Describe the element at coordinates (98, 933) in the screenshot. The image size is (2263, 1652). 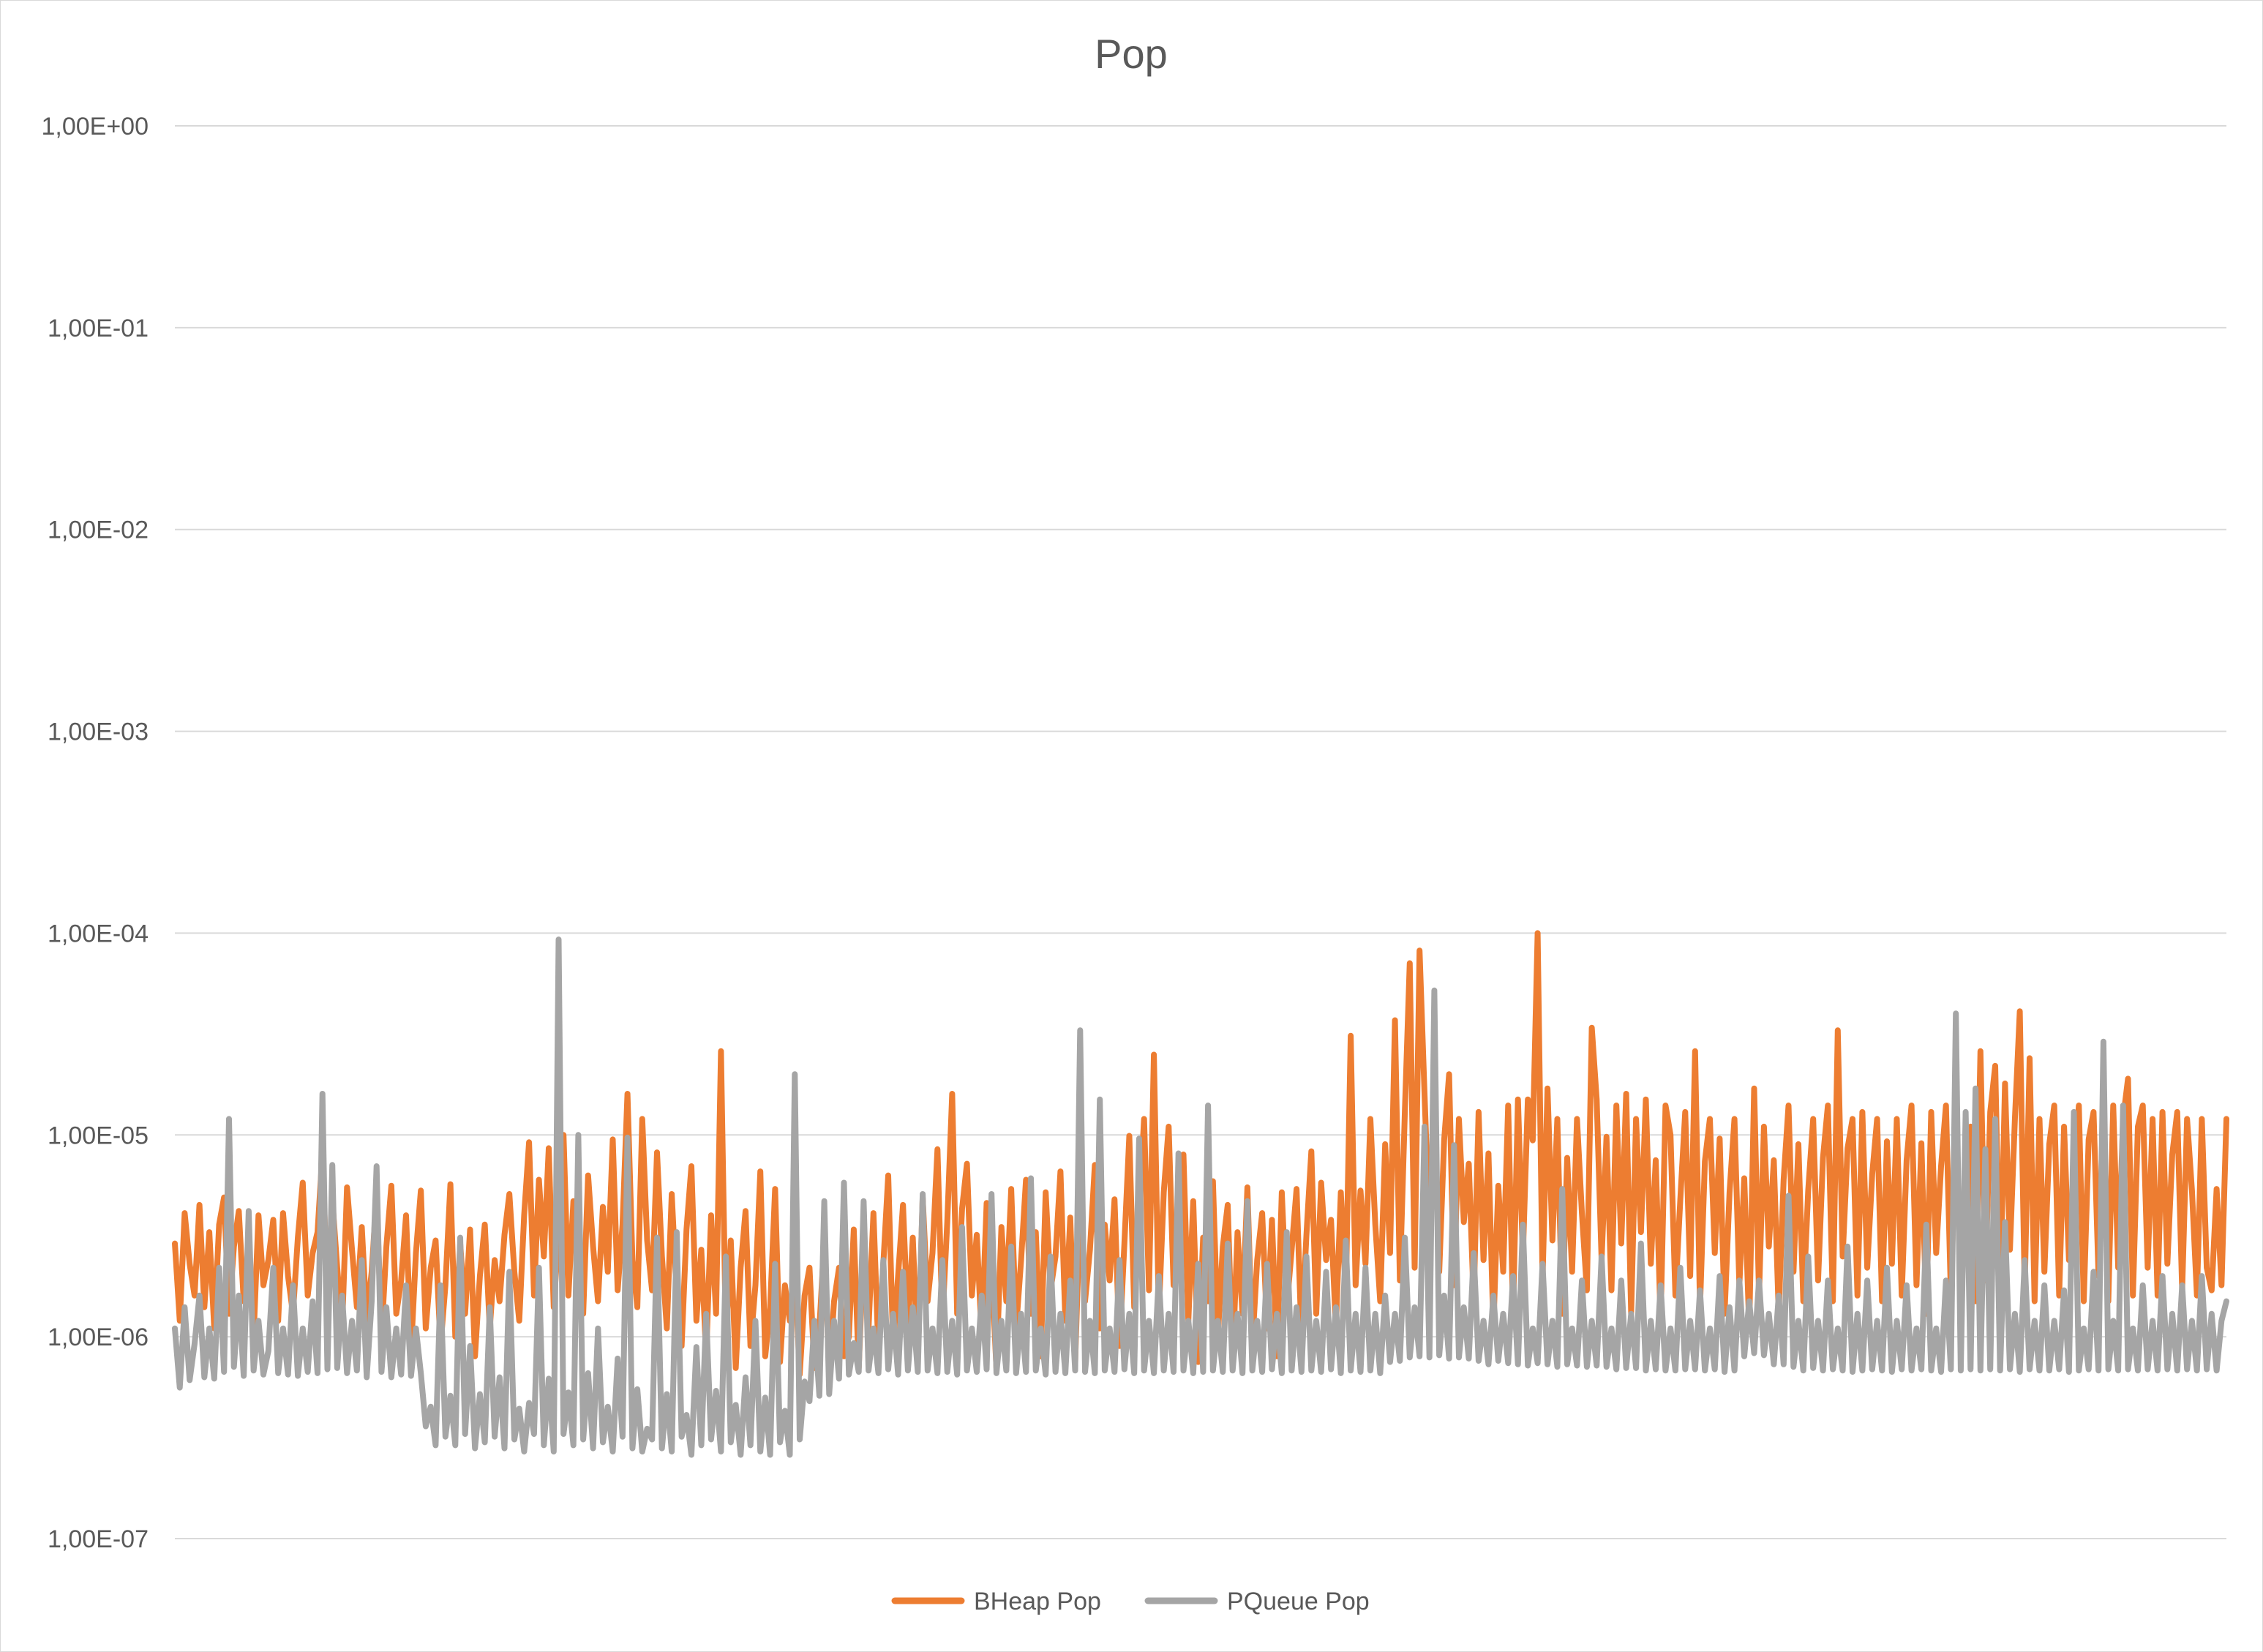
I see `y-tick-label: 1,00E-04` at that location.